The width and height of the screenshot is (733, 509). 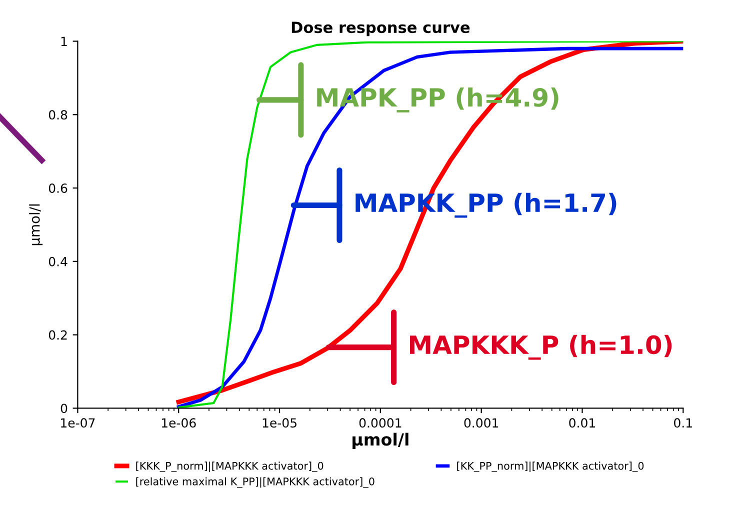 I want to click on legend-label: [relative maximal K_PP]|[MAPKKK activator]_0, so click(x=255, y=482).